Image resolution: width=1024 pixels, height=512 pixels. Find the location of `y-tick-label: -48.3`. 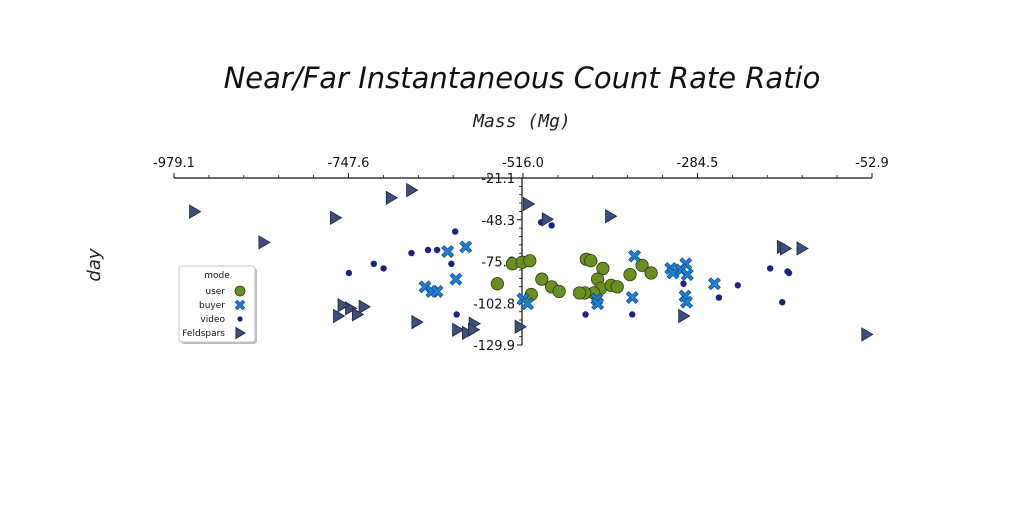

y-tick-label: -48.3 is located at coordinates (498, 221).